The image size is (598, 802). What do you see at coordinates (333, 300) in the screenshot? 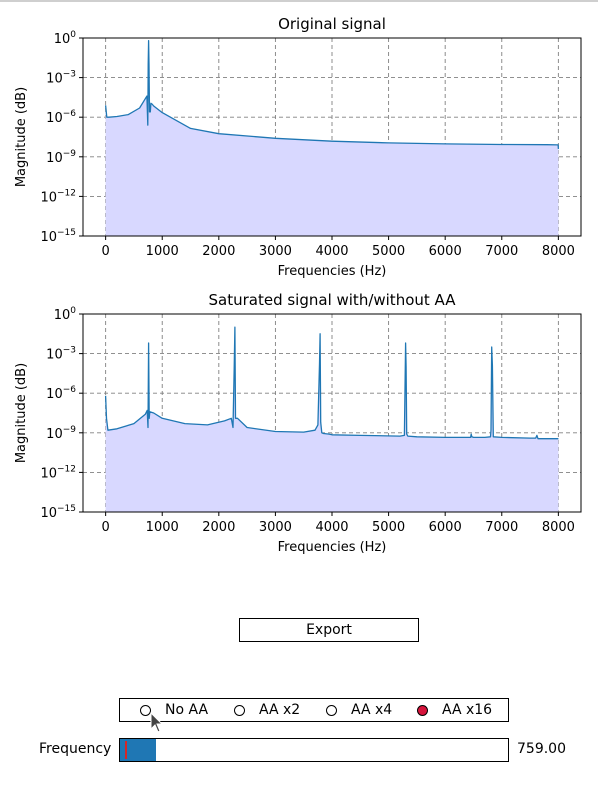
I see `chart-title: Saturated signal with/without AA` at bounding box center [333, 300].